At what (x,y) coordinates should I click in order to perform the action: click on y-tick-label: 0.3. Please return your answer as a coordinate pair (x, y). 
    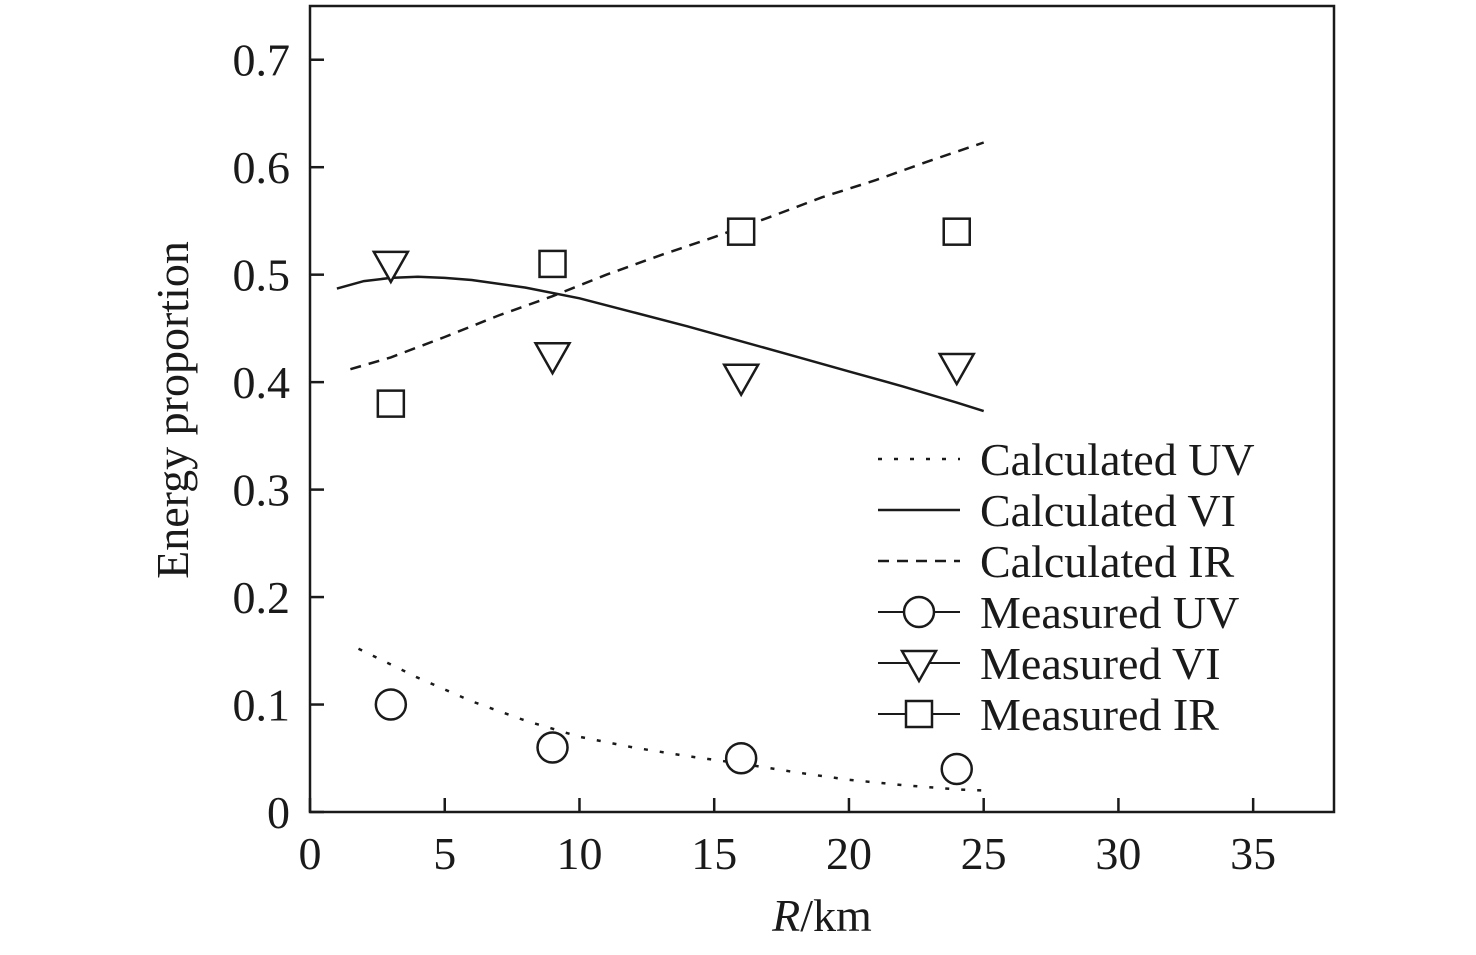
    Looking at the image, I should click on (262, 490).